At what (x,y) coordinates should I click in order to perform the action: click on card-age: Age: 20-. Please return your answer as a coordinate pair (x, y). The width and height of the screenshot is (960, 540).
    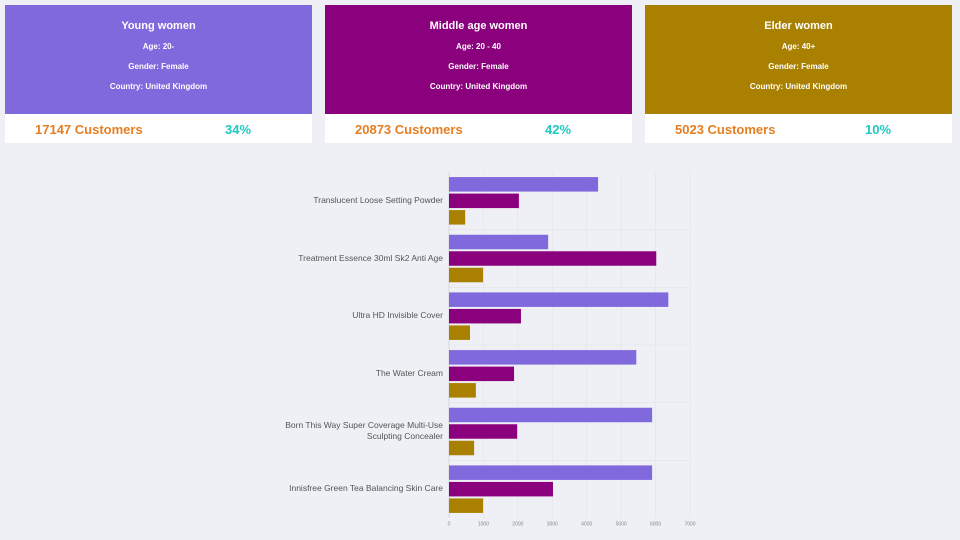
    Looking at the image, I should click on (158, 46).